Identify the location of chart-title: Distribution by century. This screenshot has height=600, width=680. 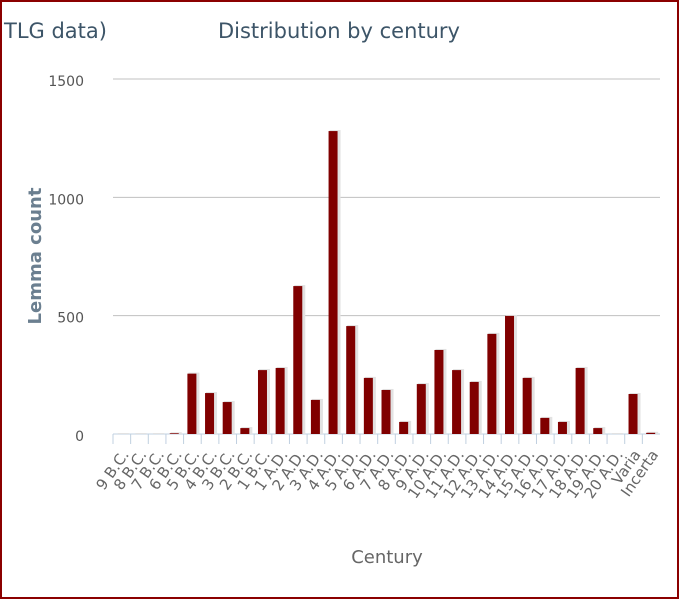
(339, 31).